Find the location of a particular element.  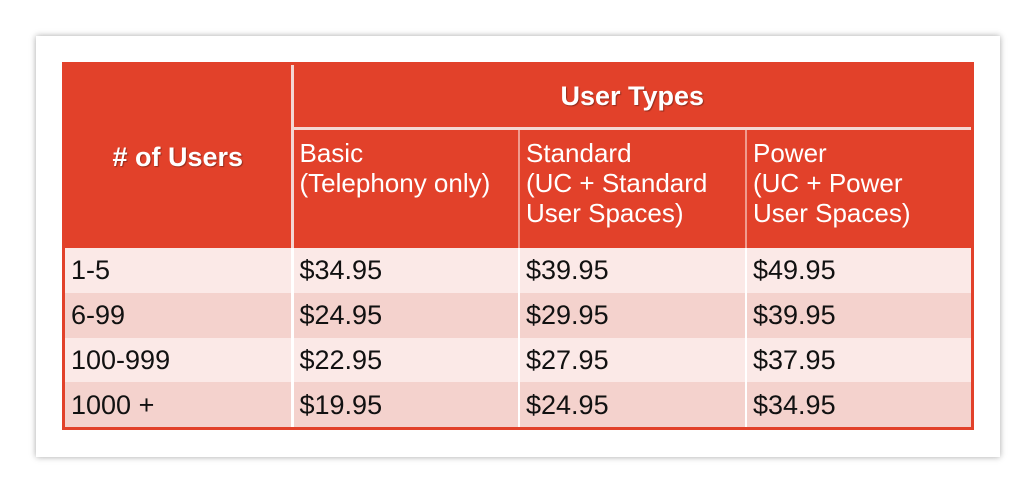

type-header-standard: Standard (UC + Standard User Spaces) is located at coordinates (633, 188).